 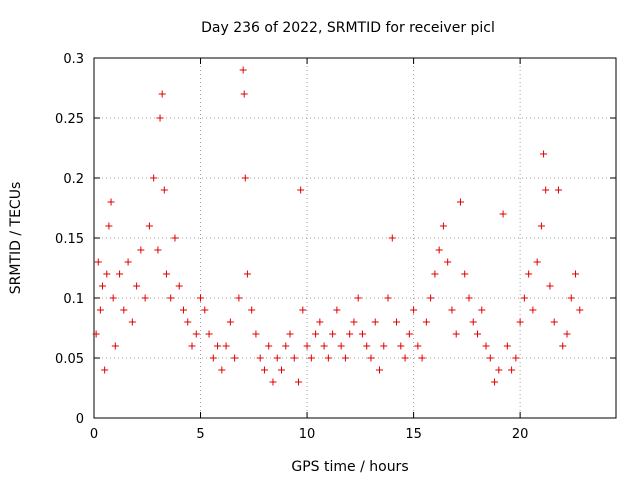 I want to click on y-tick-label: 0, so click(x=80, y=419).